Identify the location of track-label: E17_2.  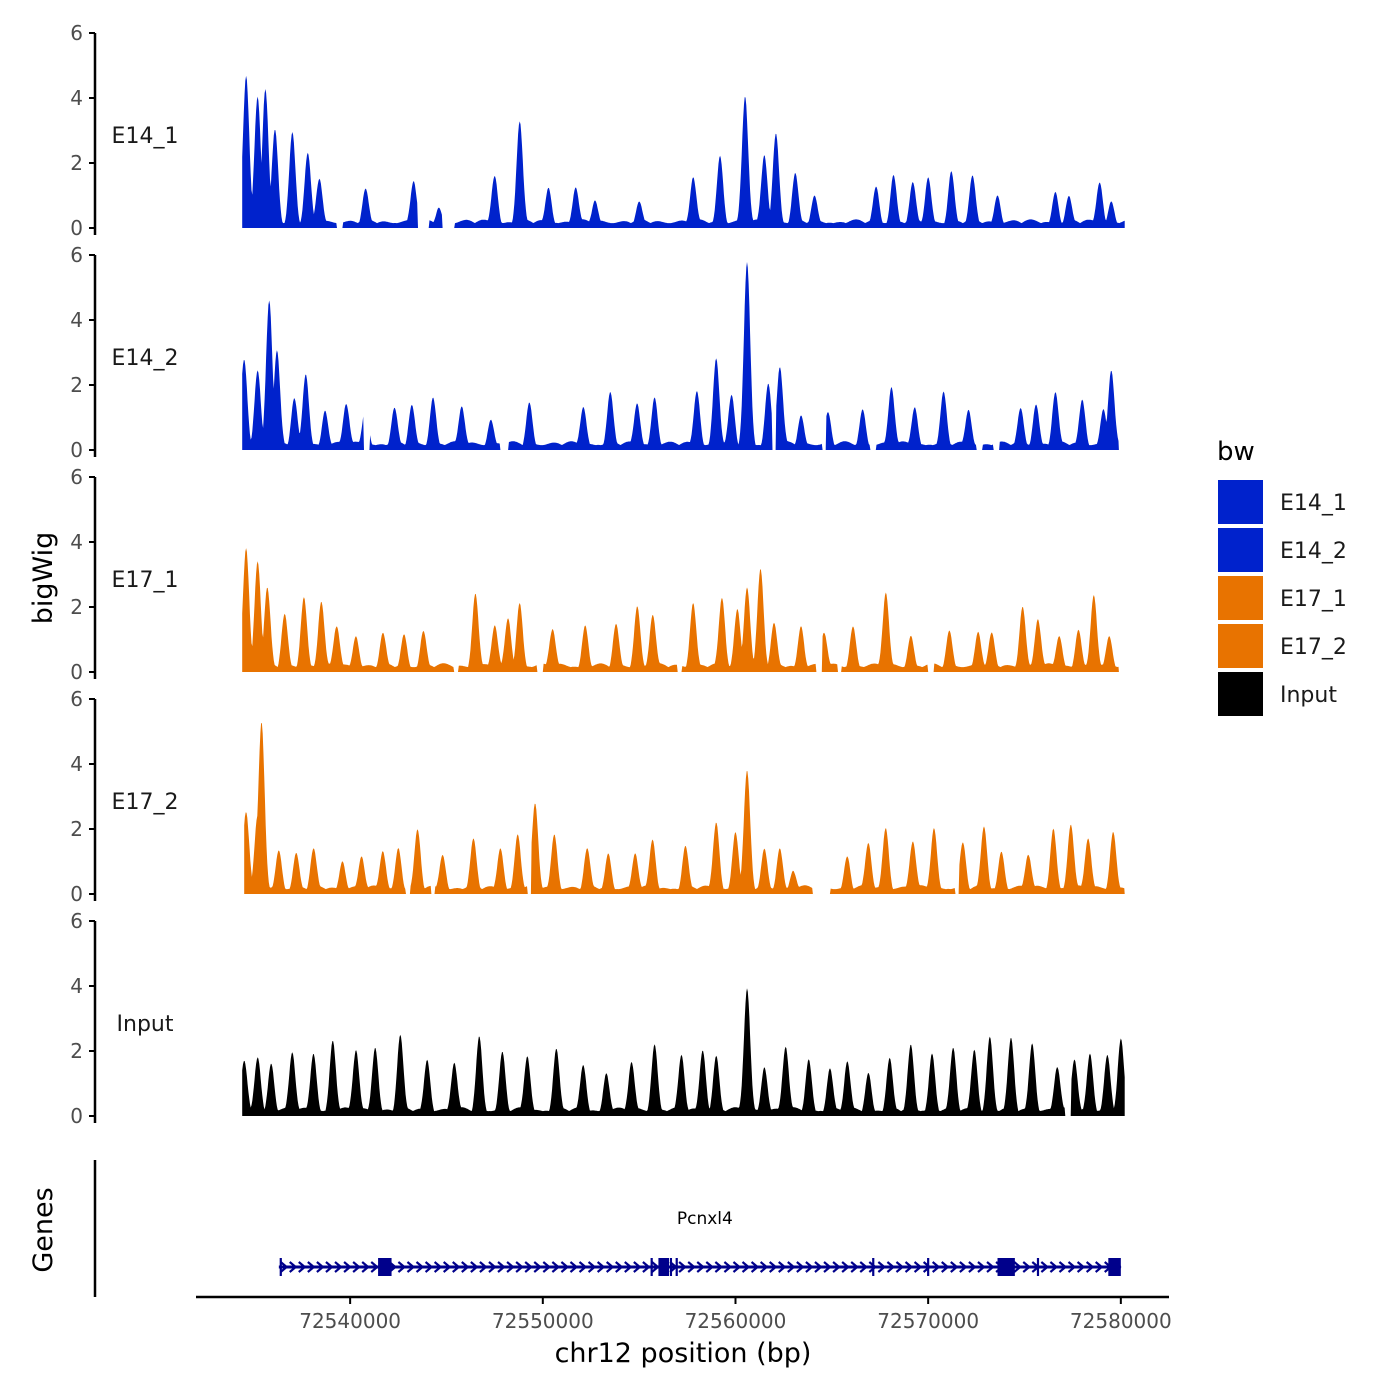
(145, 802).